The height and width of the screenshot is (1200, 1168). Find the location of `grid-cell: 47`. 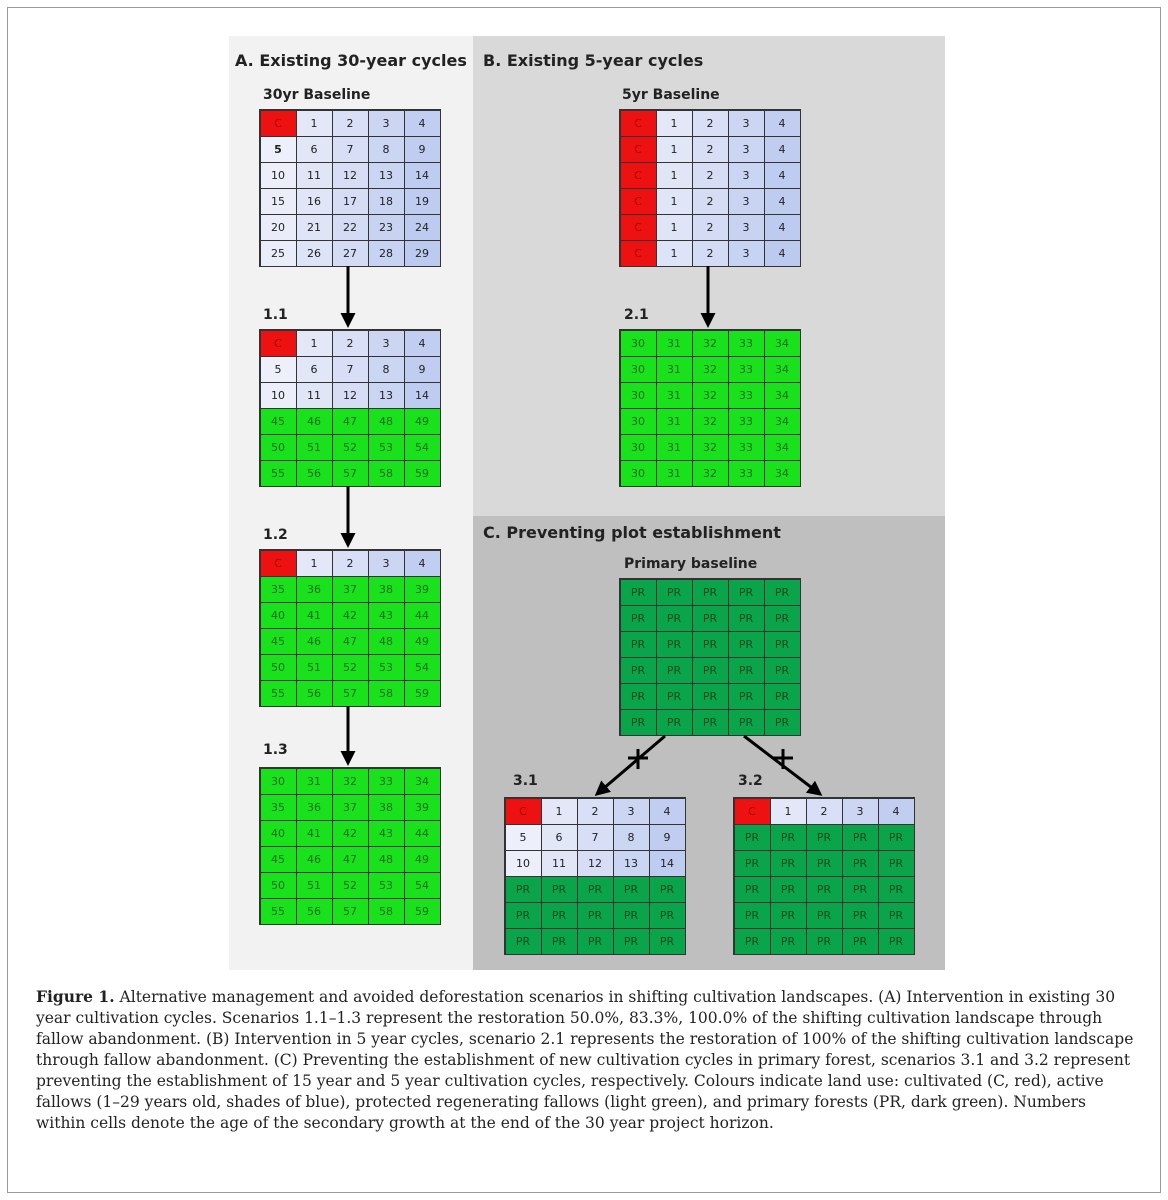

grid-cell: 47 is located at coordinates (350, 641).